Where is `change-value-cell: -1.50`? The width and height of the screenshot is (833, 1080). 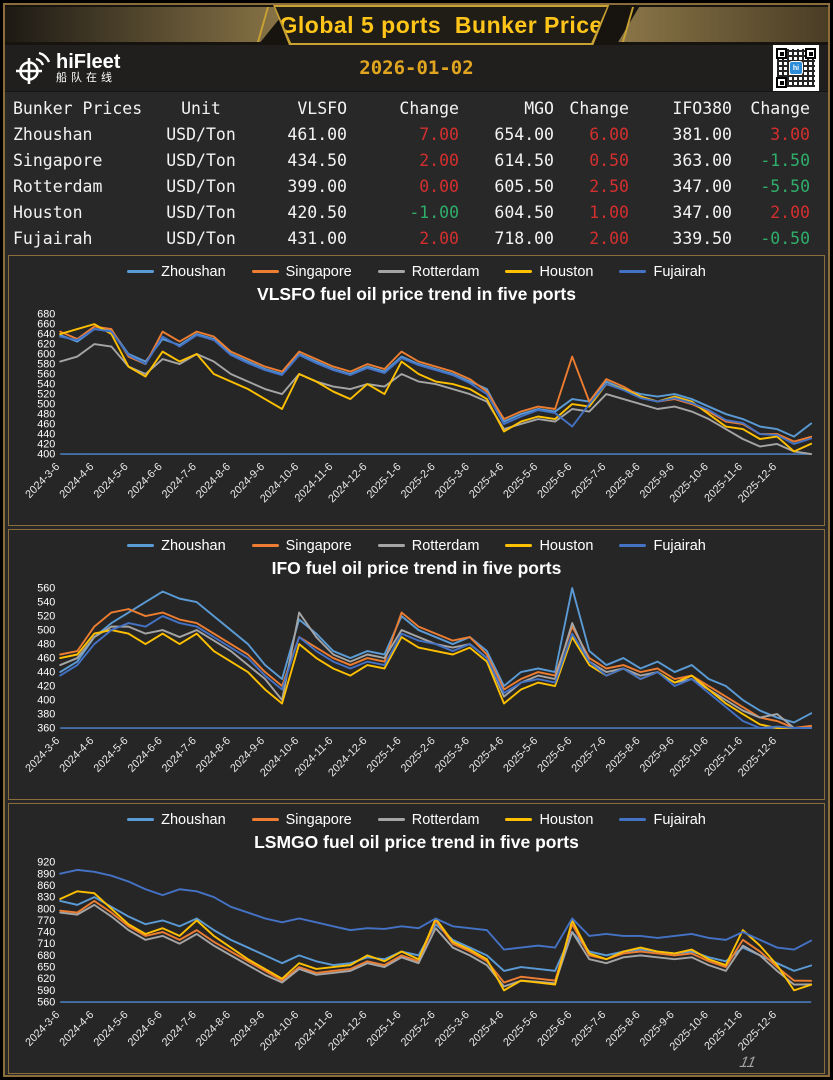 change-value-cell: -1.50 is located at coordinates (785, 160).